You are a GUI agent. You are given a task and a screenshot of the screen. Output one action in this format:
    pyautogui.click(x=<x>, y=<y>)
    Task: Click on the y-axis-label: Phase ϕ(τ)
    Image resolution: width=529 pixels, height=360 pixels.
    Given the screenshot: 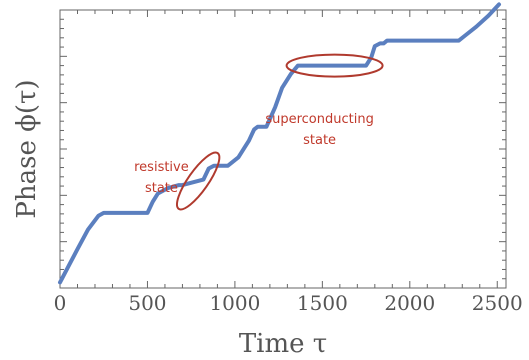 What is the action you would take?
    pyautogui.click(x=27, y=148)
    